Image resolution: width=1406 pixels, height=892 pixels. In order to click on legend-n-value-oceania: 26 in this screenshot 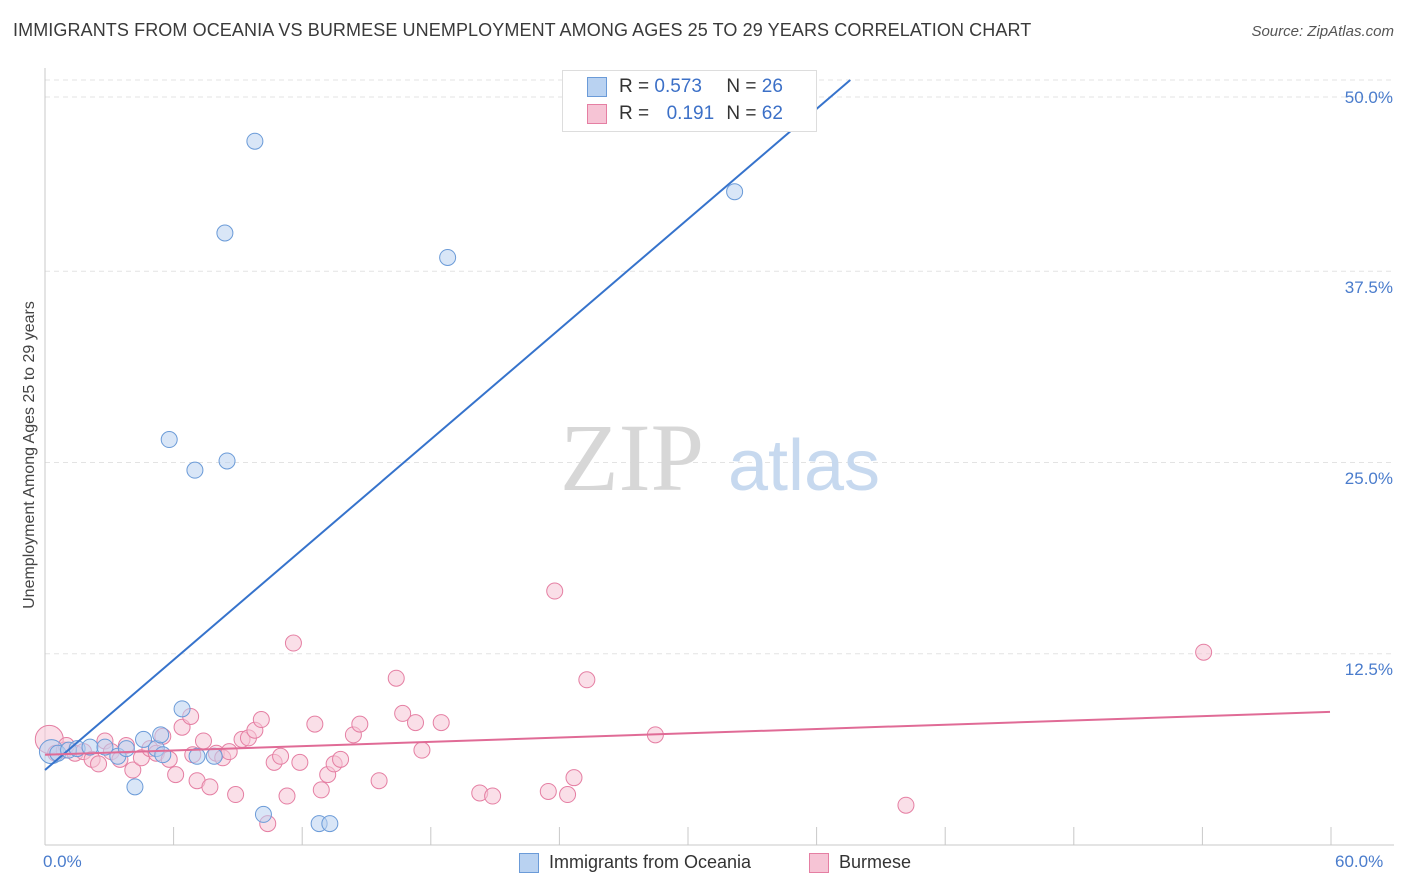, I will do `click(772, 86)`.